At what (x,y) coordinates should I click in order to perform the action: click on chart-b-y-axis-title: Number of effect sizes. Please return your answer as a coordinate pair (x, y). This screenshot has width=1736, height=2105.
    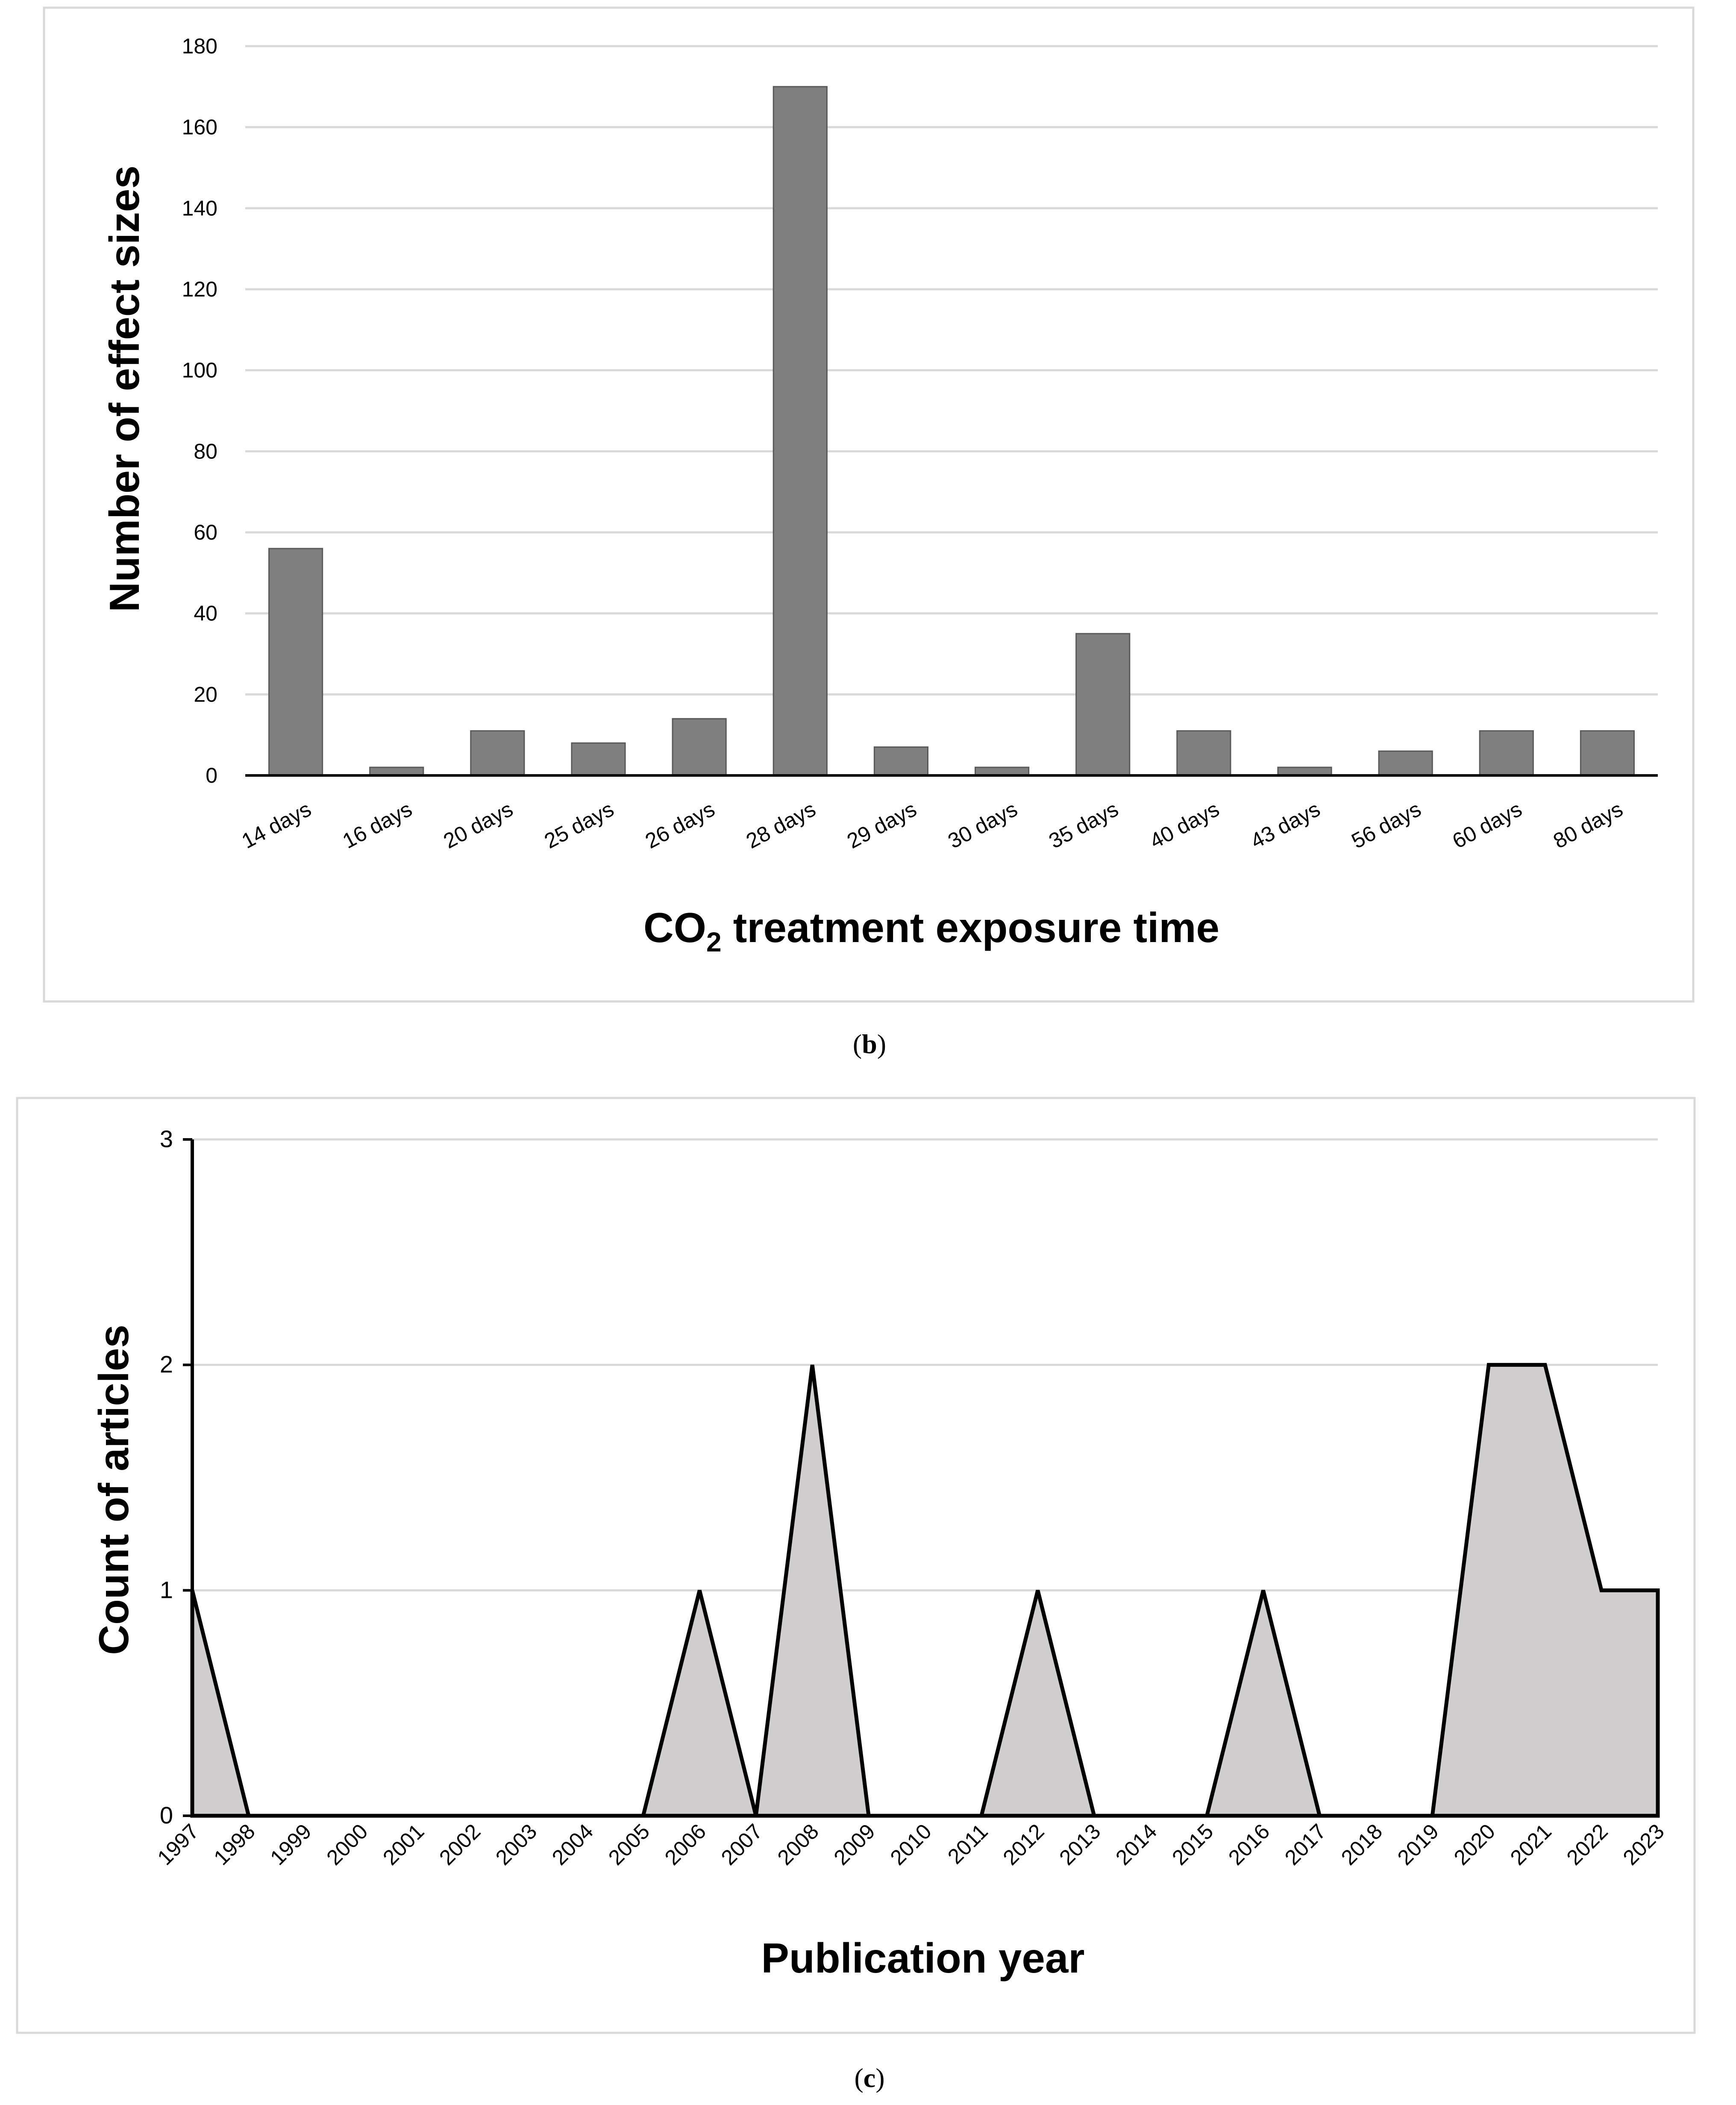
    Looking at the image, I should click on (124, 388).